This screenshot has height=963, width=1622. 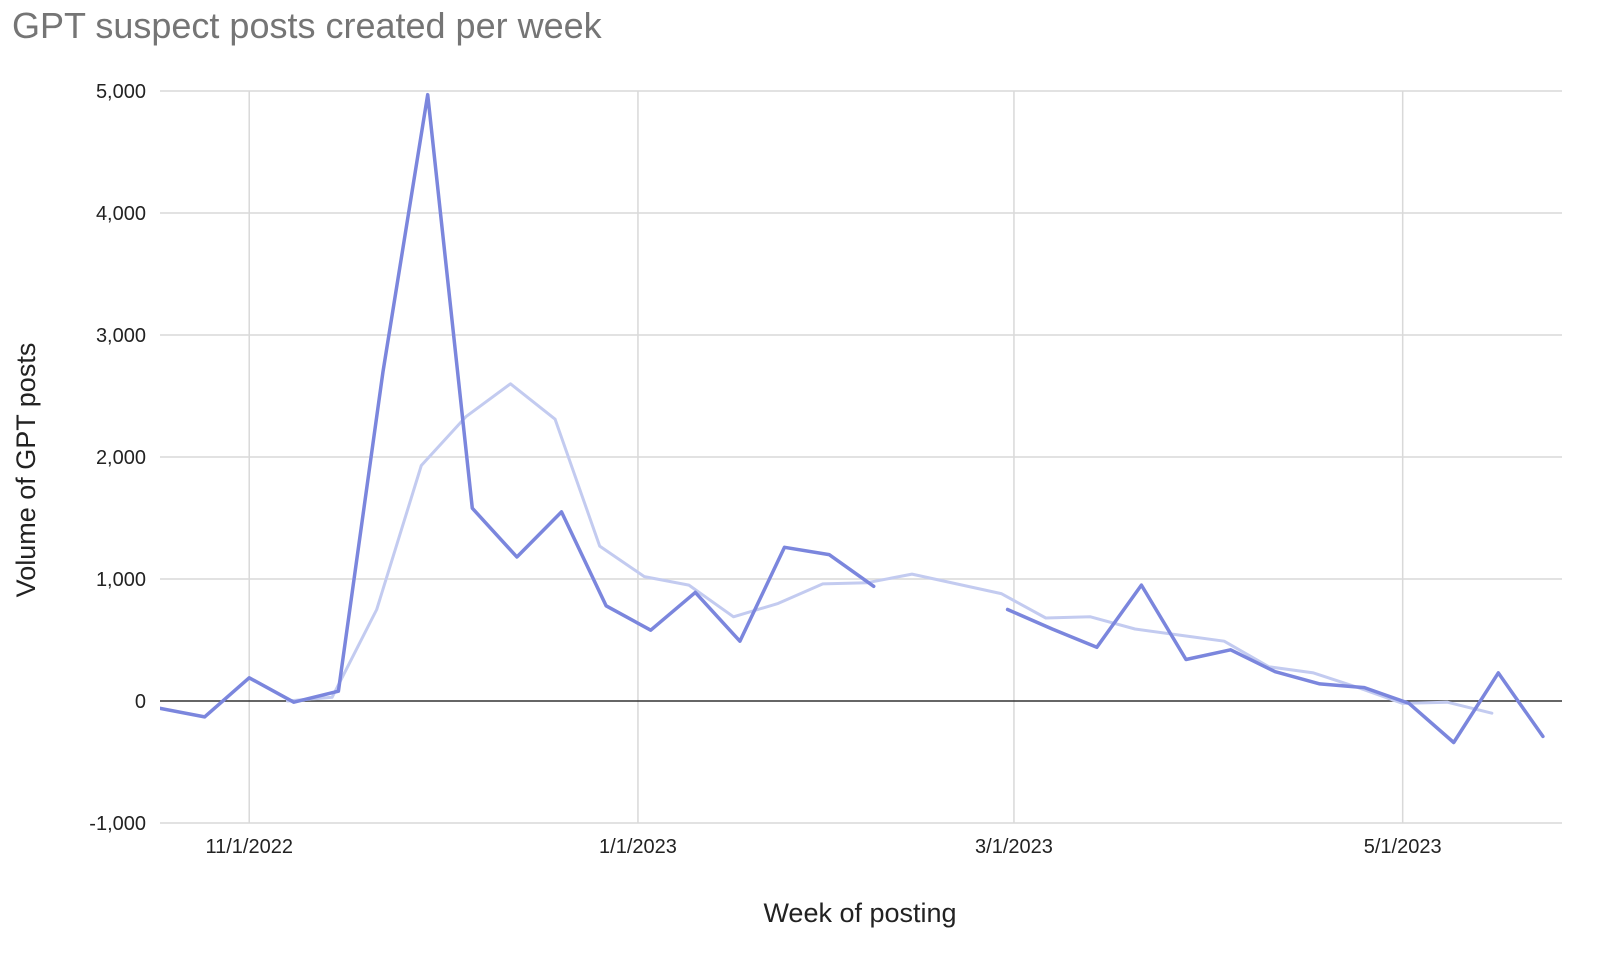 I want to click on x-tick-label: 11/1/2022, so click(x=249, y=847).